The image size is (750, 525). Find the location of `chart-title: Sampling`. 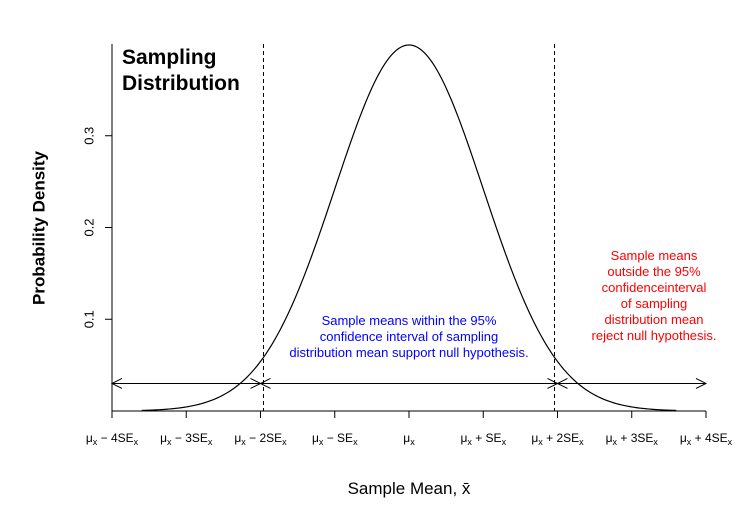

chart-title: Sampling is located at coordinates (169, 57).